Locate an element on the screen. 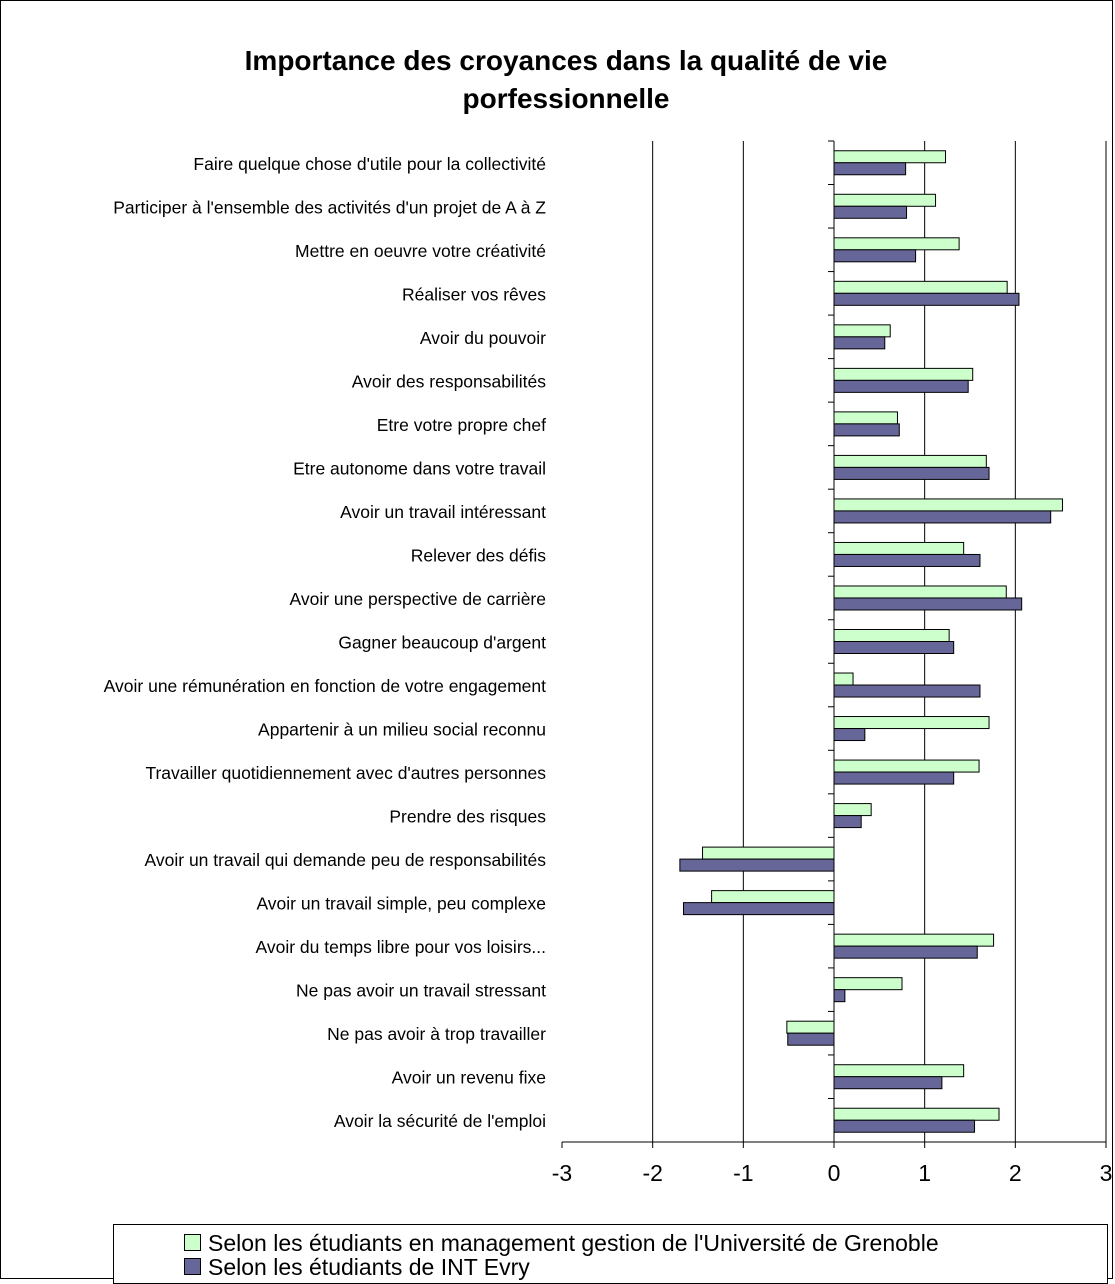 This screenshot has height=1284, width=1115. category-label: Réaliser vos rêves is located at coordinates (474, 294).